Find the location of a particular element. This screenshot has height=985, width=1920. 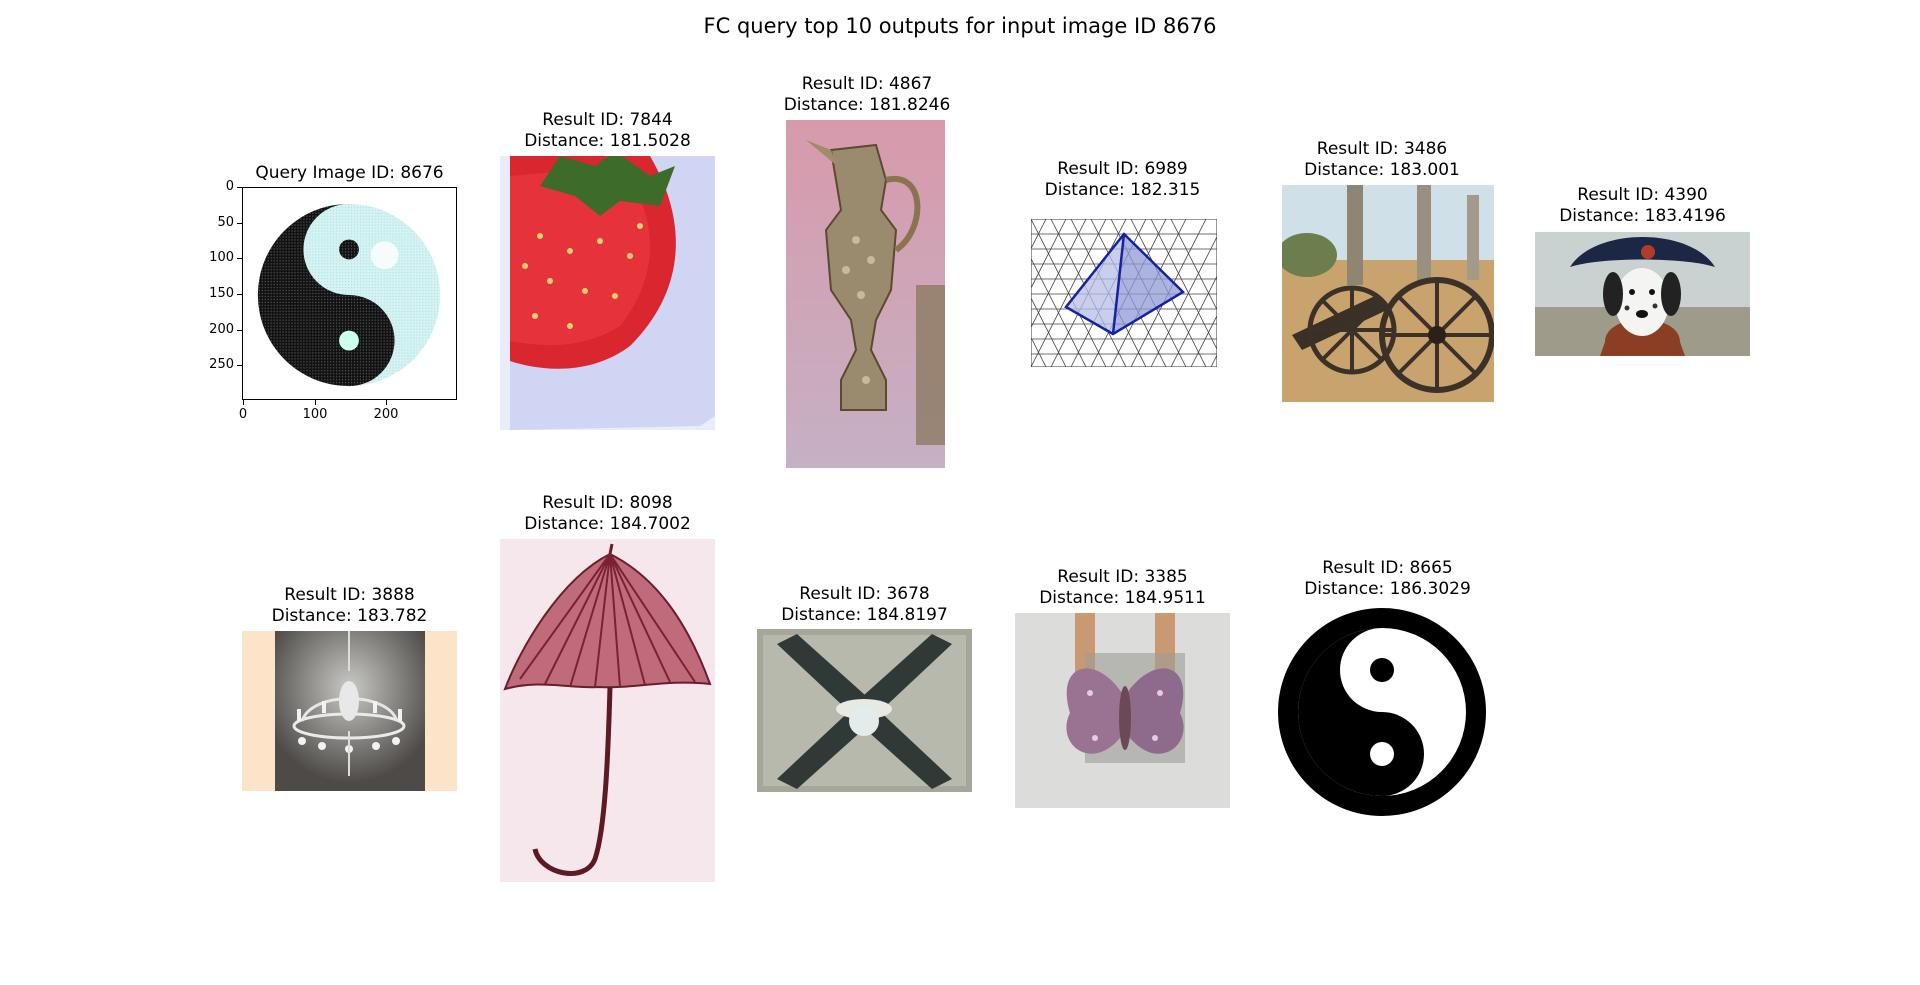

result-label: Result ID: 8665 Distance: 186.3029 is located at coordinates (1387, 579).